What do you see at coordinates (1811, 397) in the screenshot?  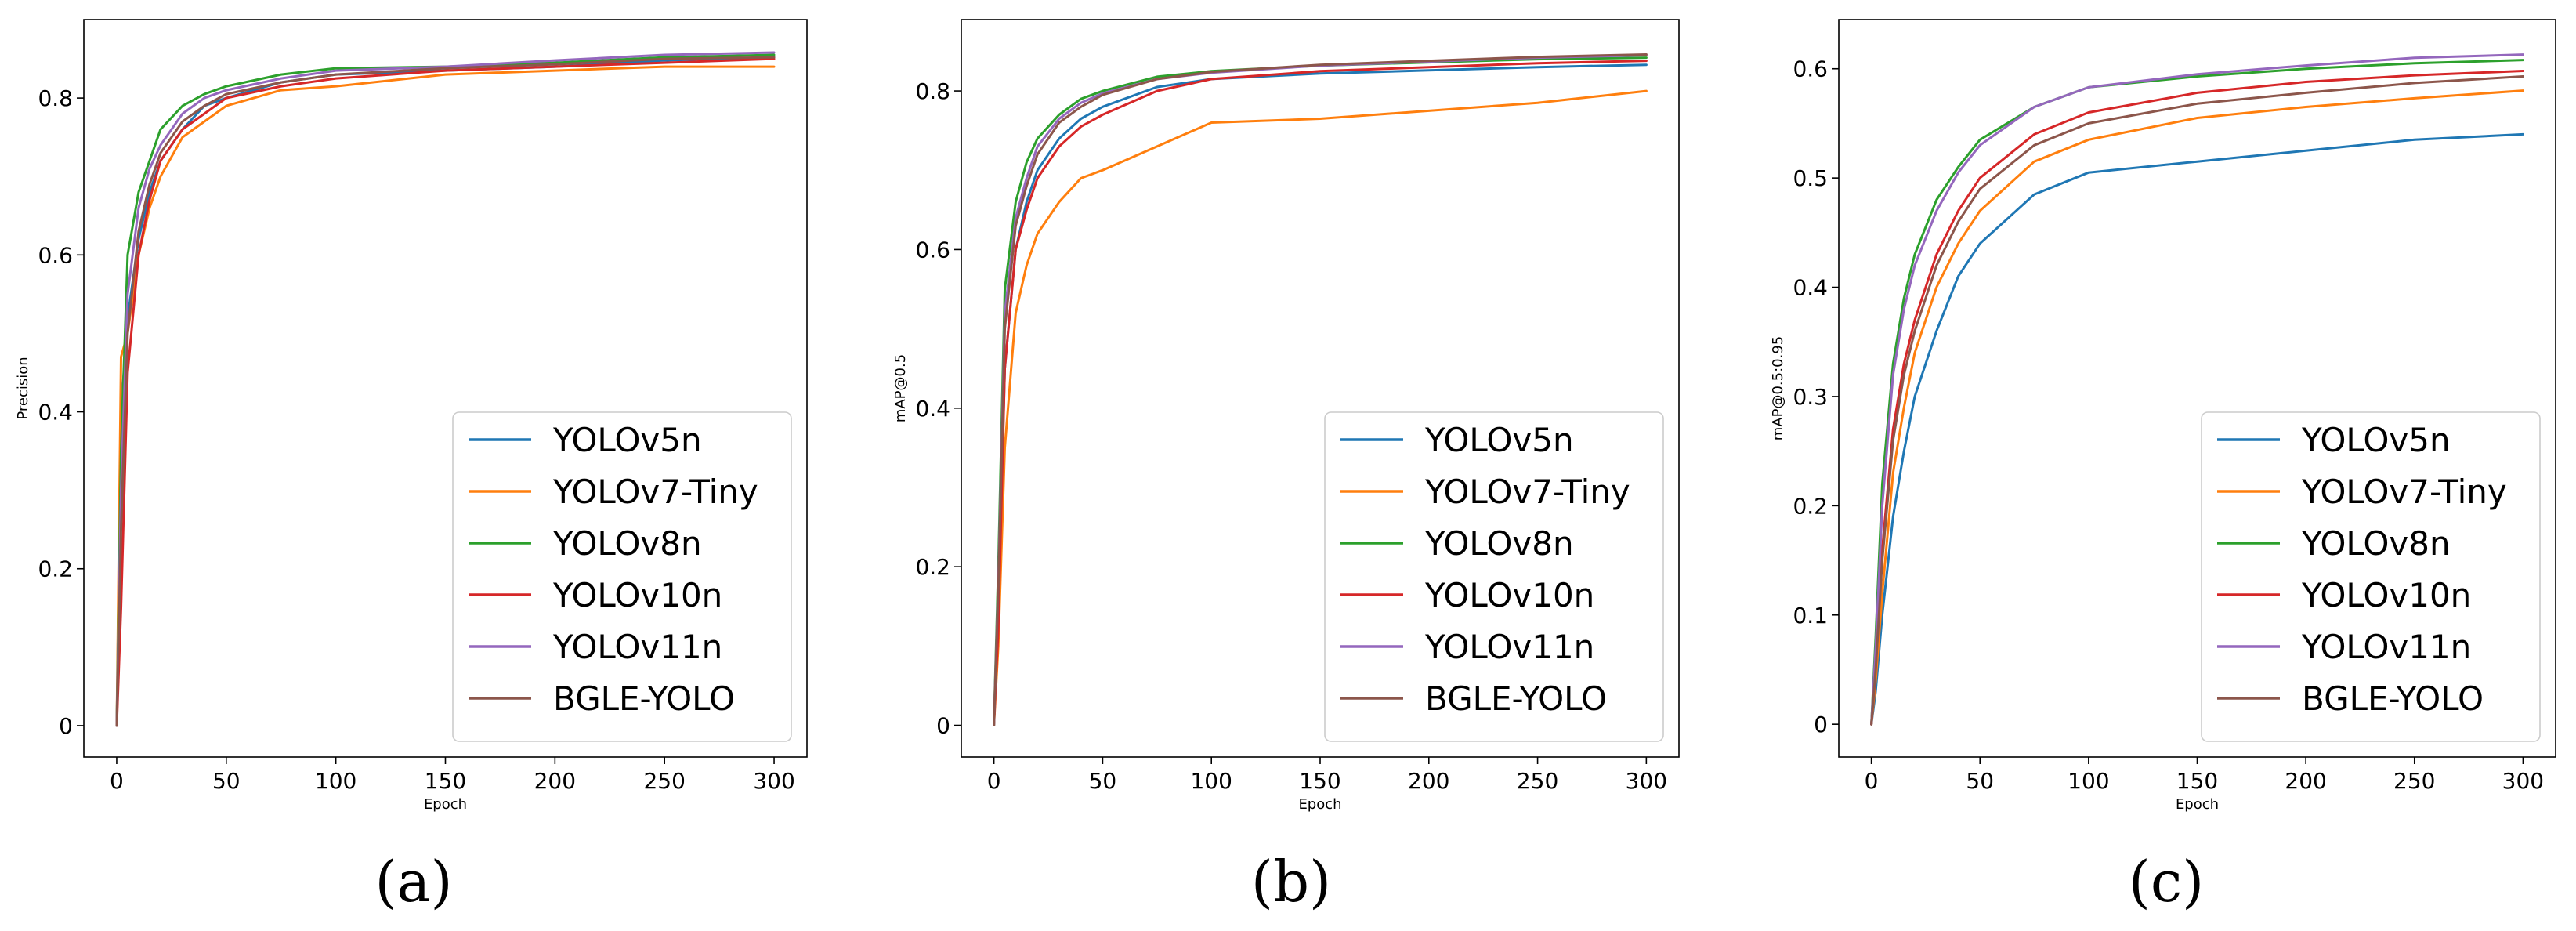 I see `y-tick-label: 0.3` at bounding box center [1811, 397].